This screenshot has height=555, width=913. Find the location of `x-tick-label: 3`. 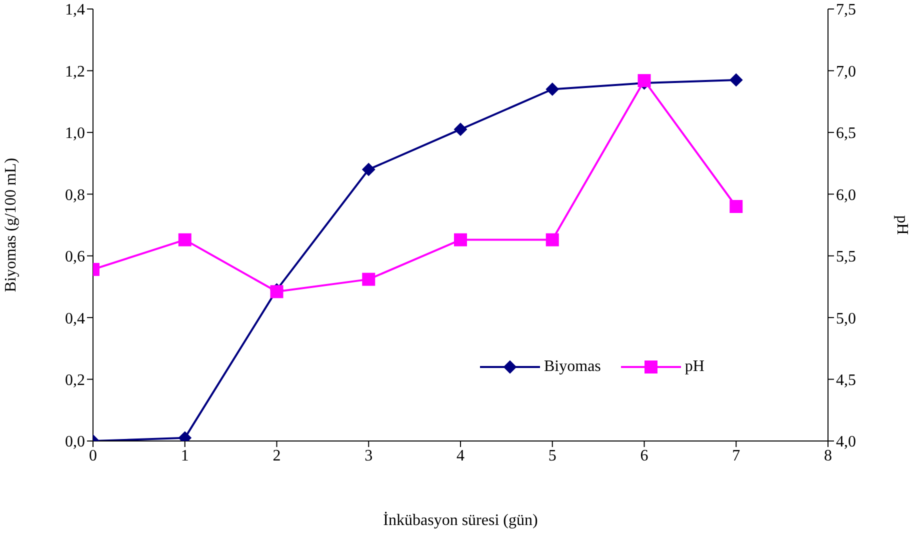

x-tick-label: 3 is located at coordinates (368, 455).